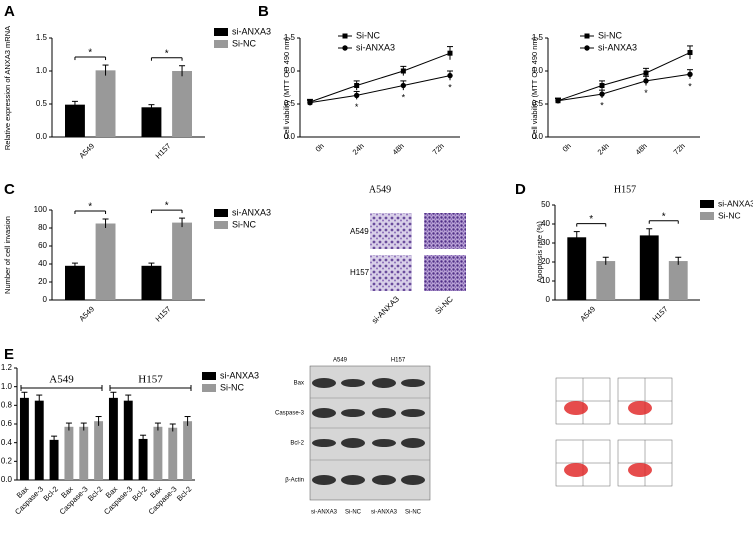 The image size is (753, 539). What do you see at coordinates (9, 354) in the screenshot?
I see `panel-letter: E` at bounding box center [9, 354].